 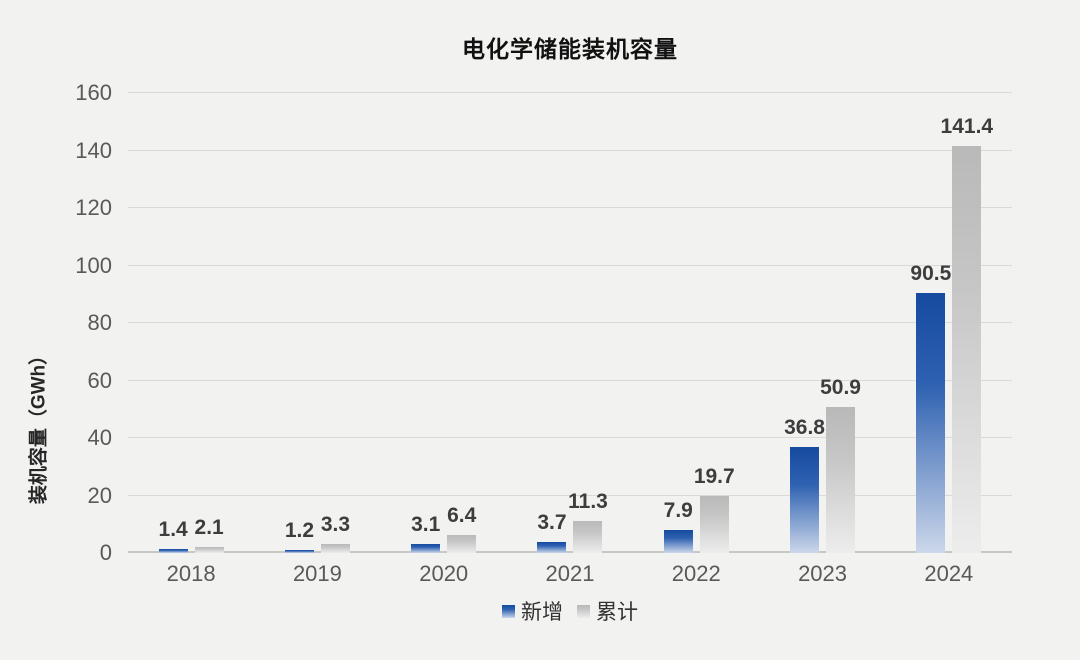 I want to click on bar-new-2021: 3.7, so click(x=552, y=532).